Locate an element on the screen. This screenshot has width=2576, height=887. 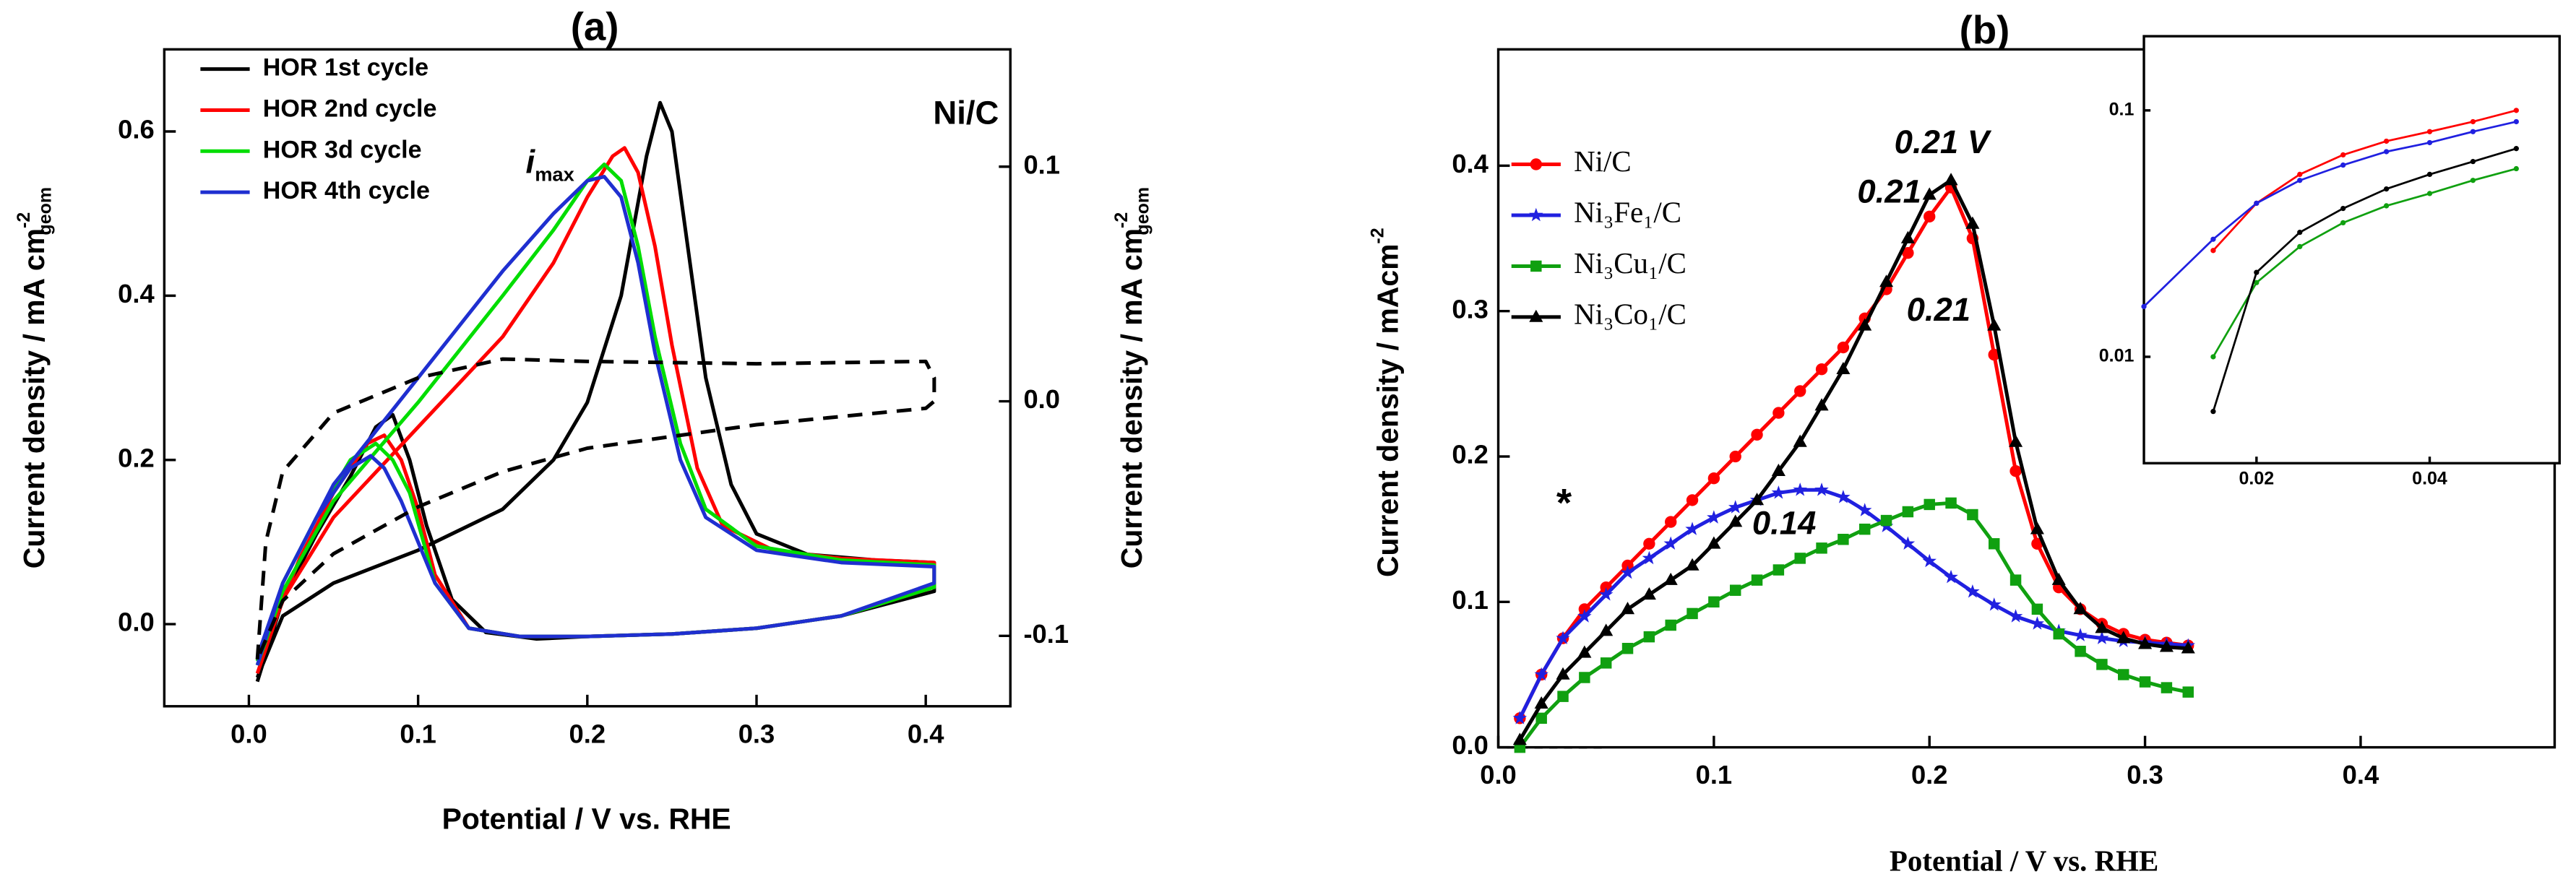
chart-title: (b) is located at coordinates (1985, 30).